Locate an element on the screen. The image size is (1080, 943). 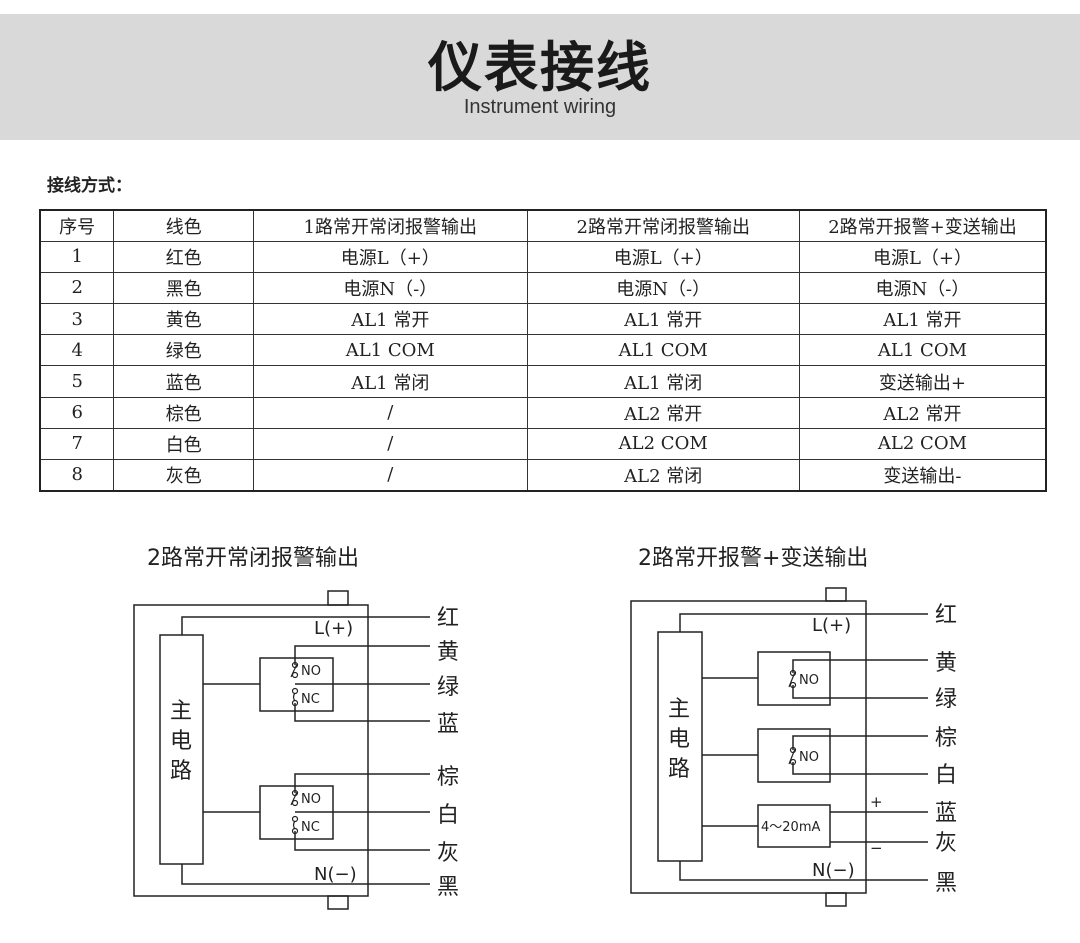
column-header: 序号 is located at coordinates (77, 225).